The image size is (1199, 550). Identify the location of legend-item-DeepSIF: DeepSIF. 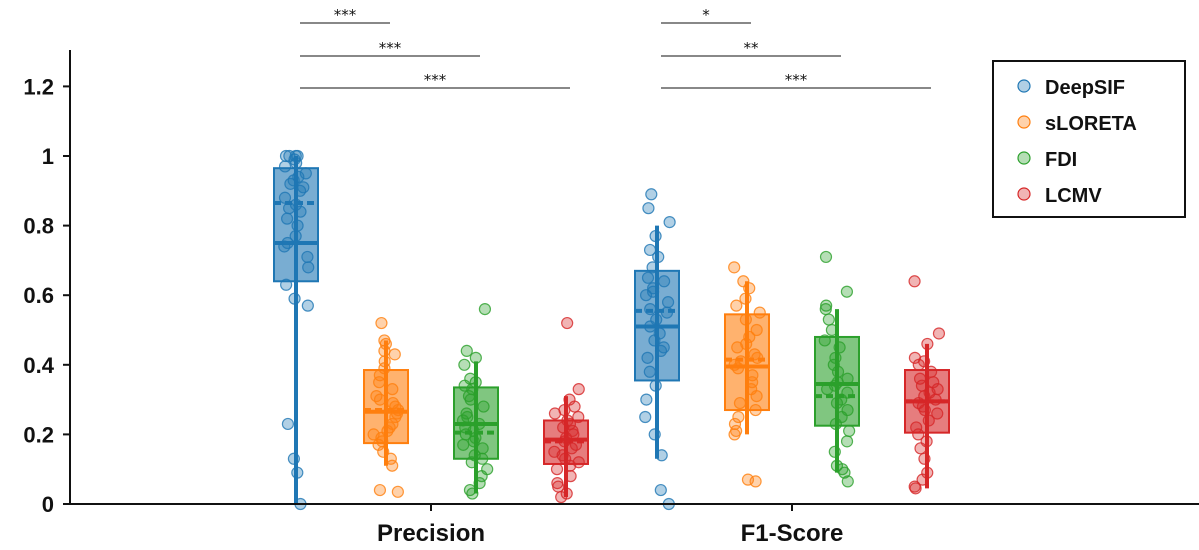
(1071, 88).